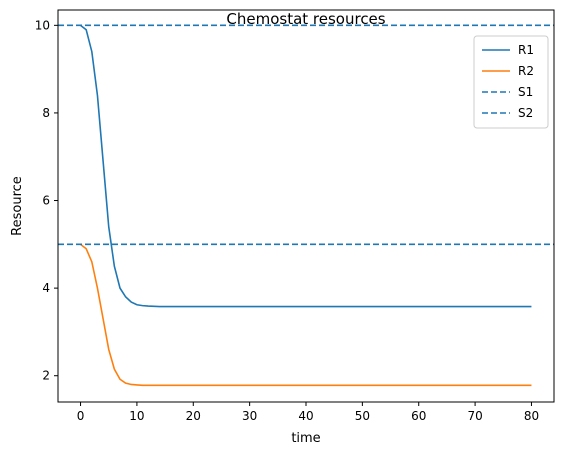 Image resolution: width=562 pixels, height=460 pixels. Describe the element at coordinates (17, 206) in the screenshot. I see `y-axis-label: Resource` at that location.